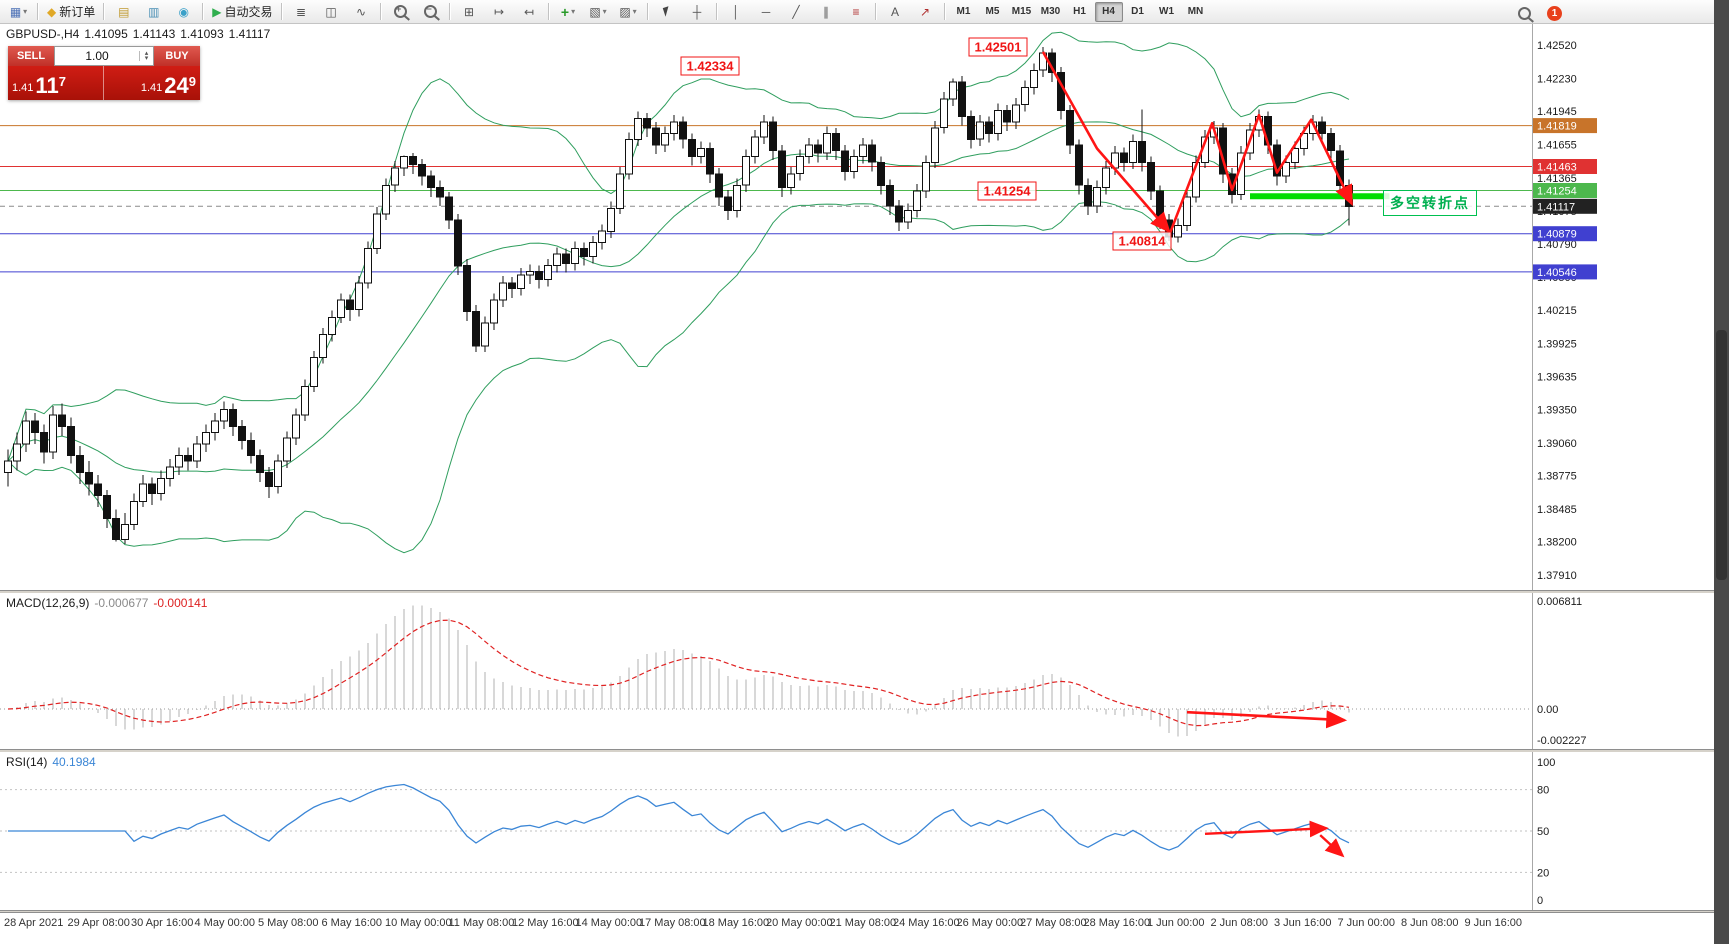 This screenshot has width=1729, height=944. Describe the element at coordinates (857, 911) in the screenshot. I see `panel-separator-timeaxis` at that location.